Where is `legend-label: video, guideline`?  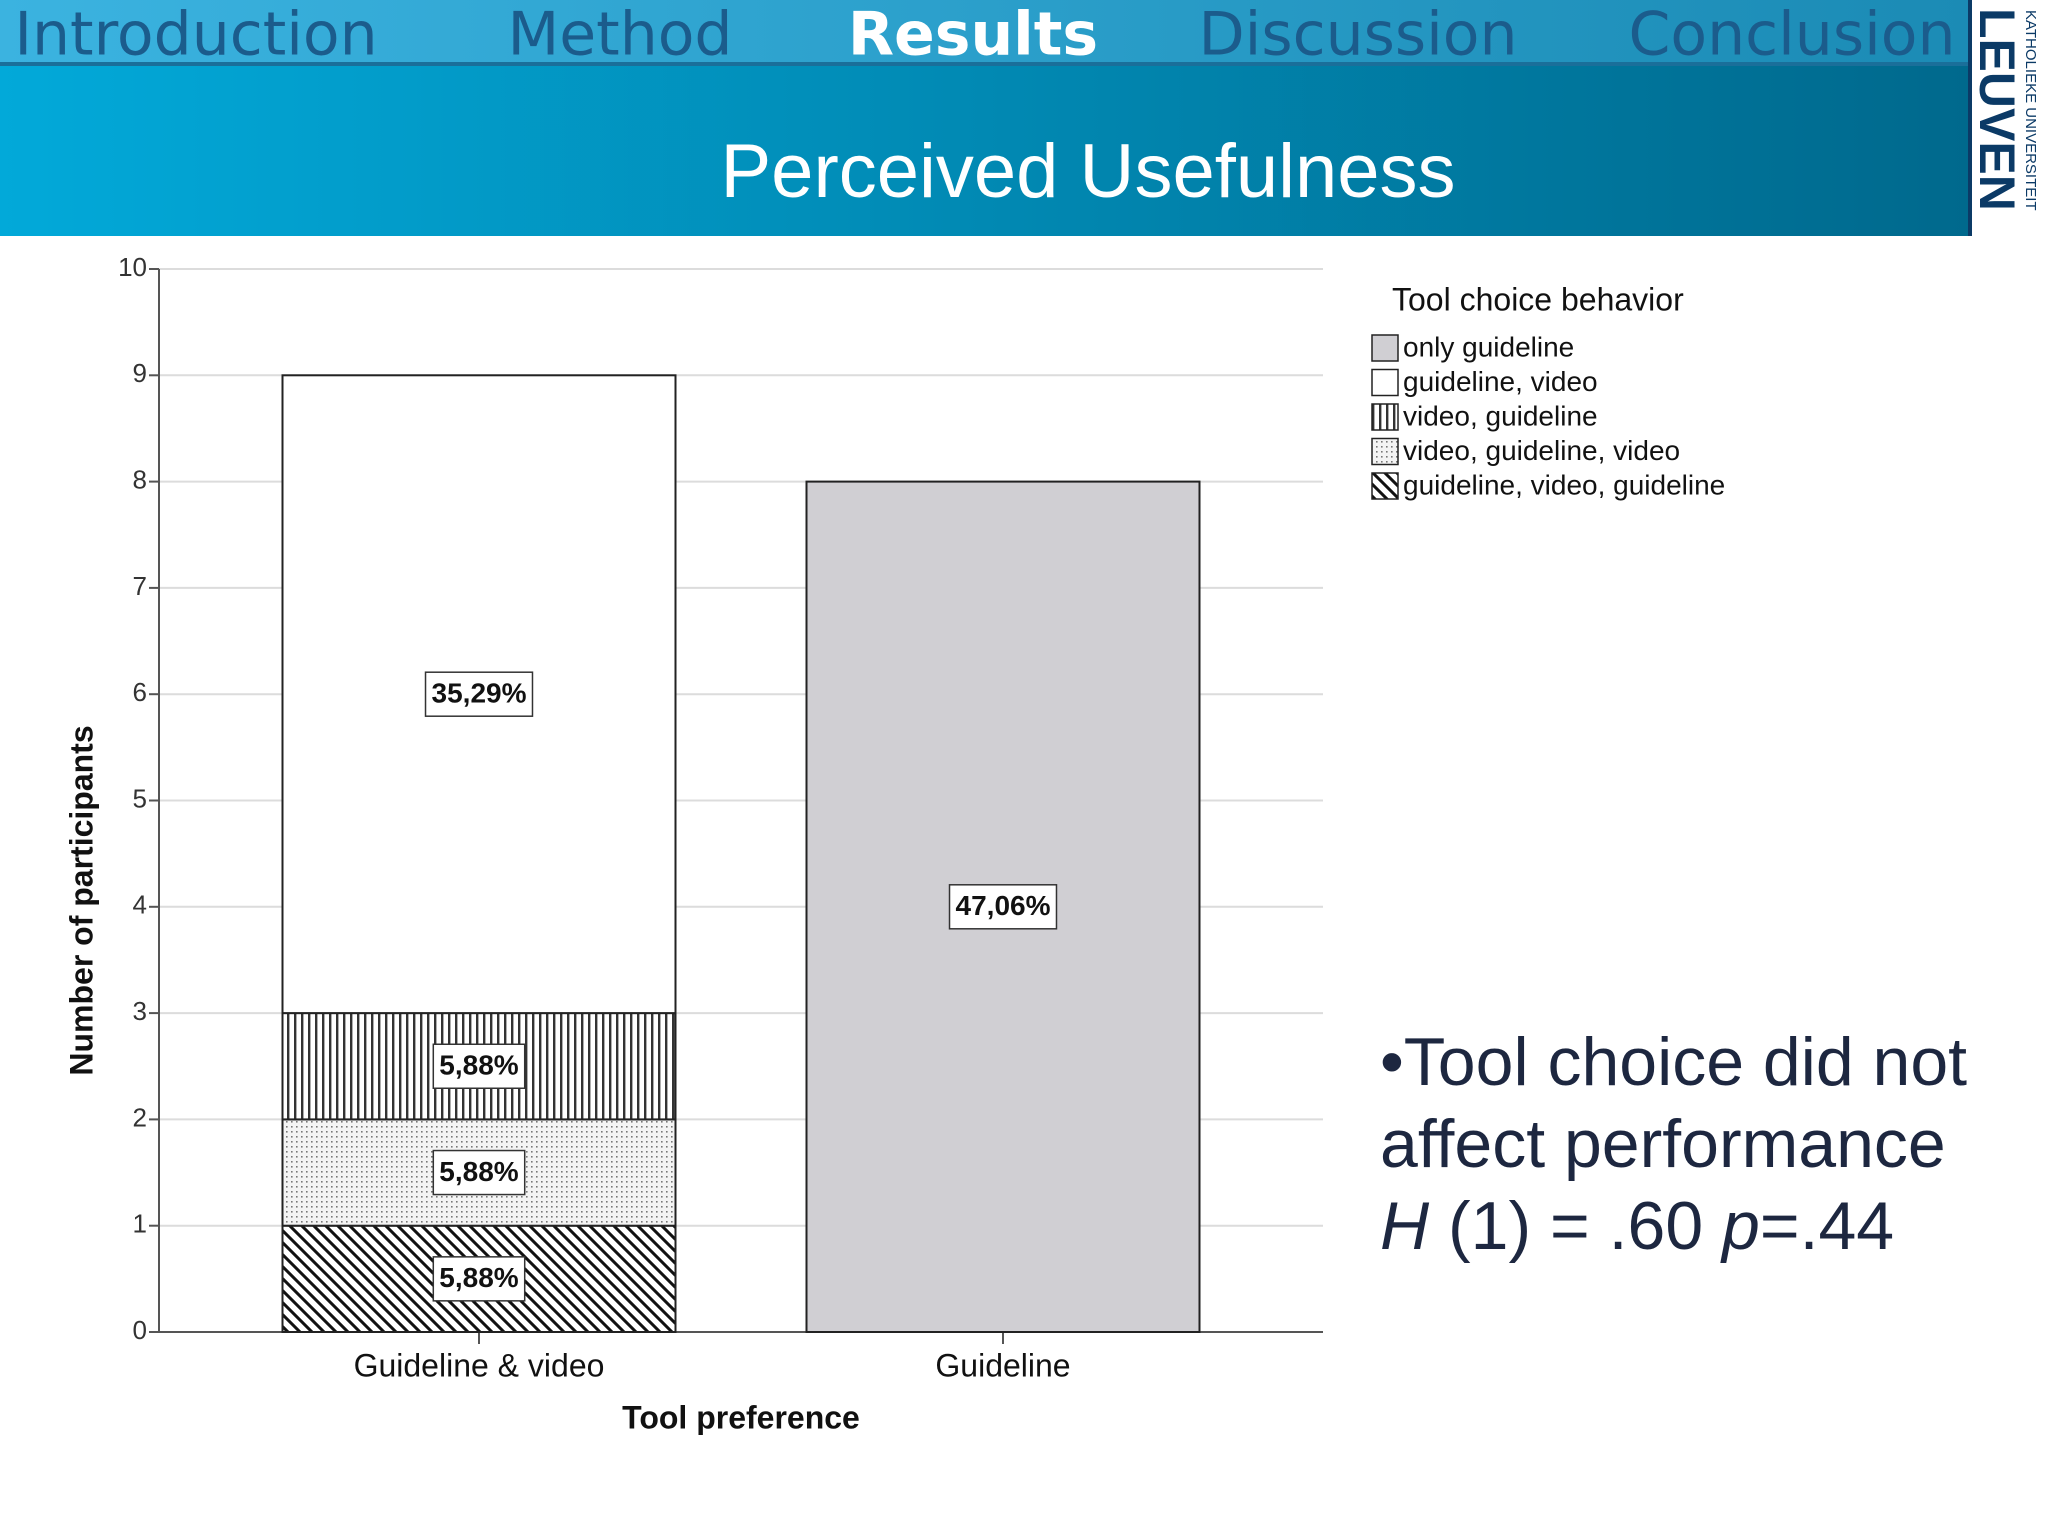
legend-label: video, guideline is located at coordinates (1500, 415).